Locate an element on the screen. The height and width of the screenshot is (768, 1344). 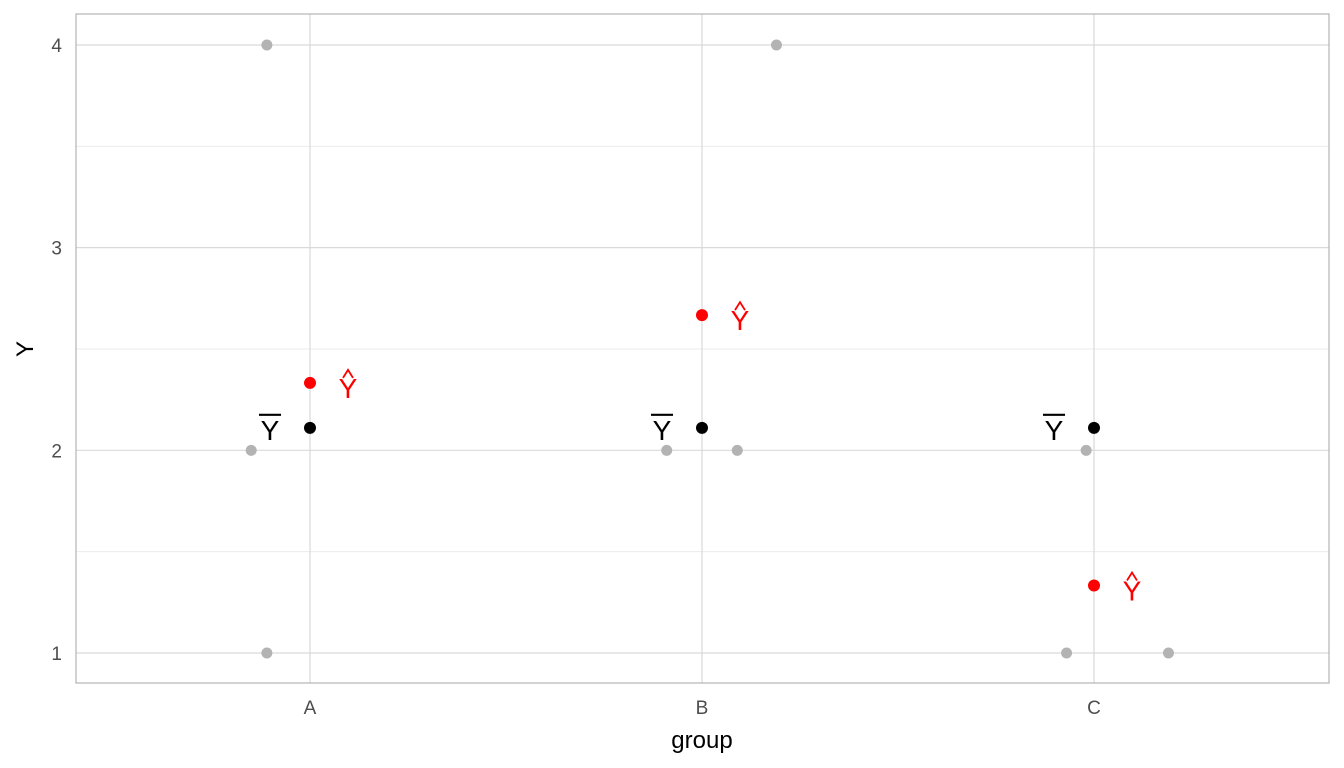
x-tick-label: A is located at coordinates (310, 708).